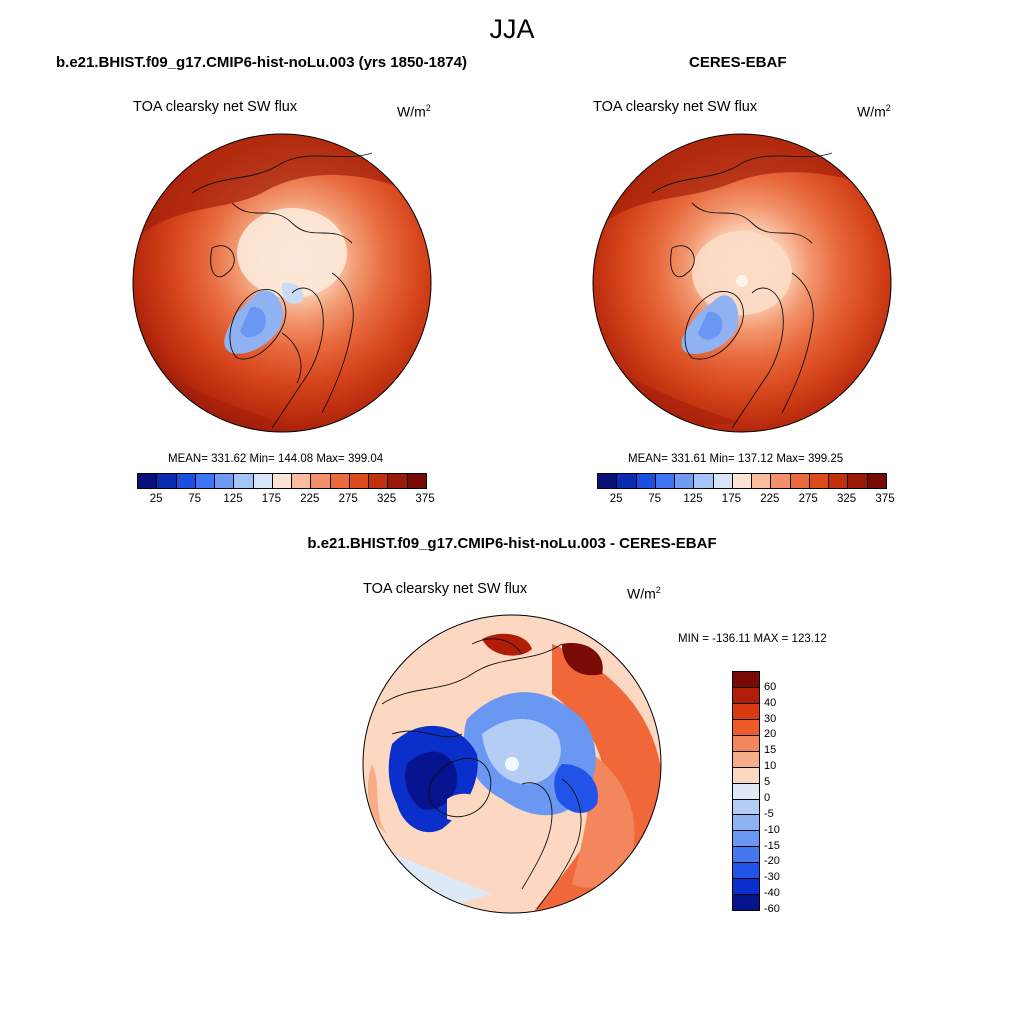  I want to click on obs-pole-hole, so click(742, 281).